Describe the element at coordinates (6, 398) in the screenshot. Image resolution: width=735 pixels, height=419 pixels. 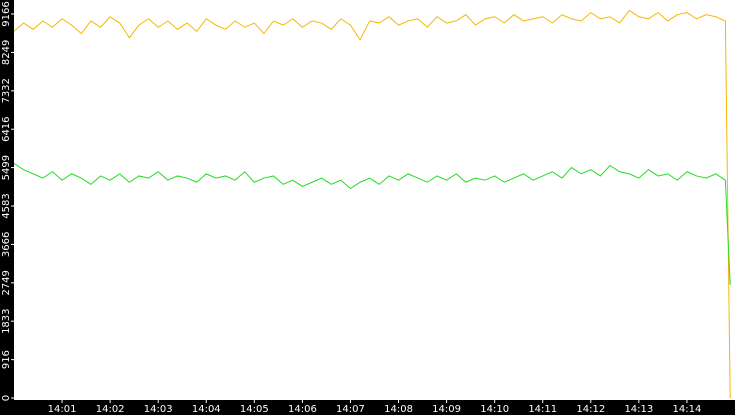
I see `y-tick-label: 0` at that location.